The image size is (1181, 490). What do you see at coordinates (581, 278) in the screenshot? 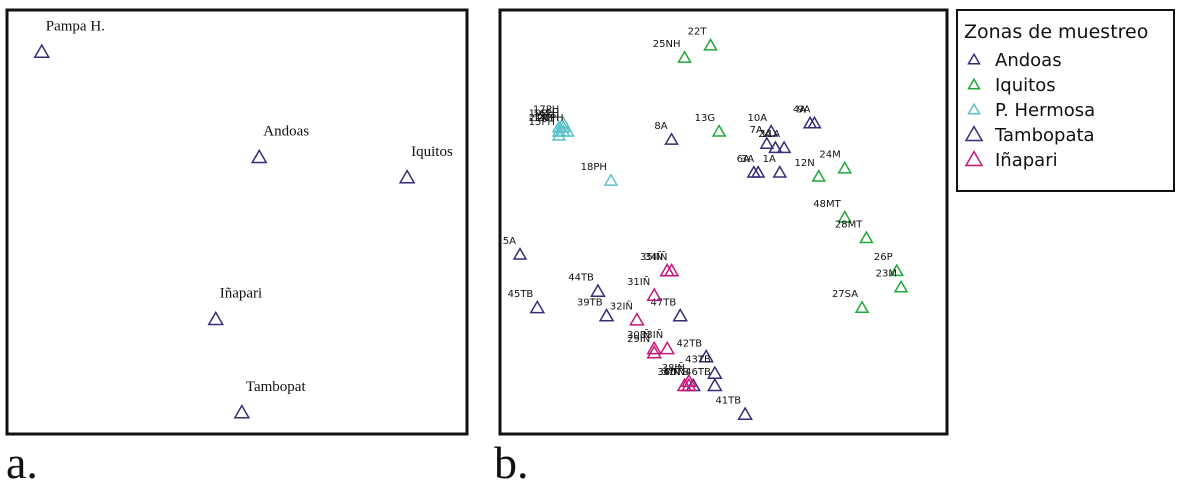
I see `label-44tb: 44TB` at bounding box center [581, 278].